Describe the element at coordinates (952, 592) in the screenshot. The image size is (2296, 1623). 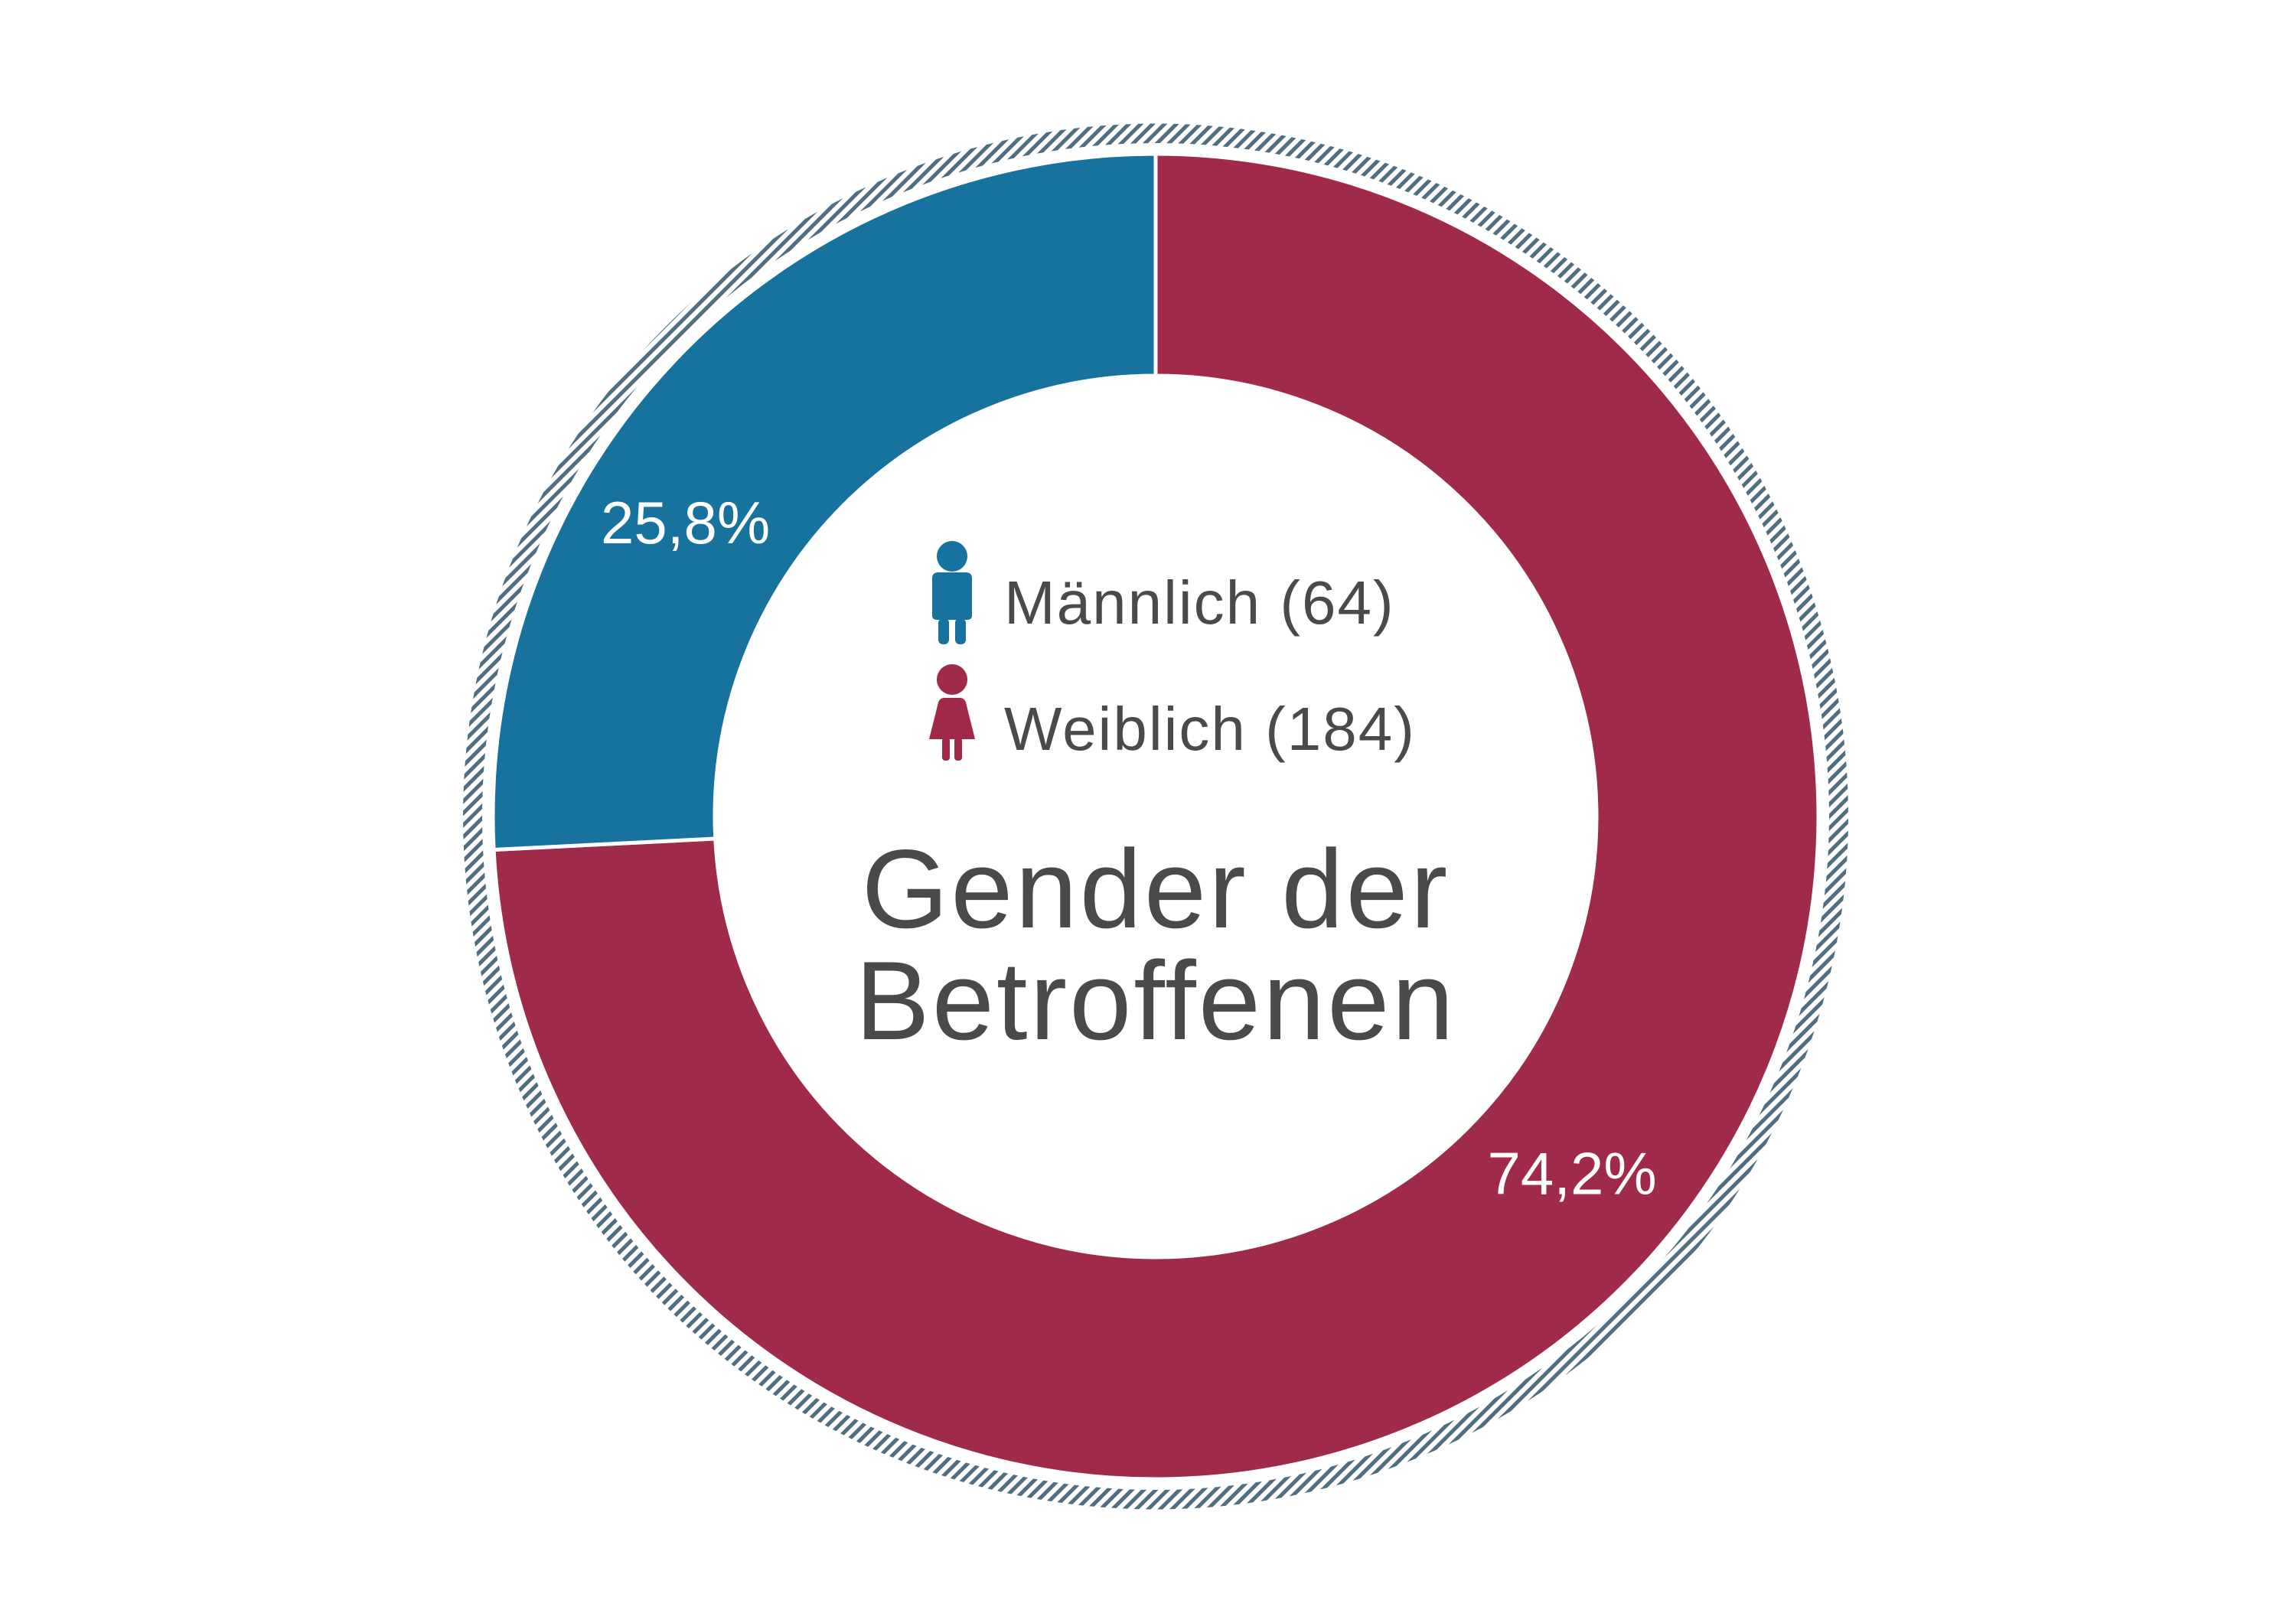
I see `male-person-icon` at that location.